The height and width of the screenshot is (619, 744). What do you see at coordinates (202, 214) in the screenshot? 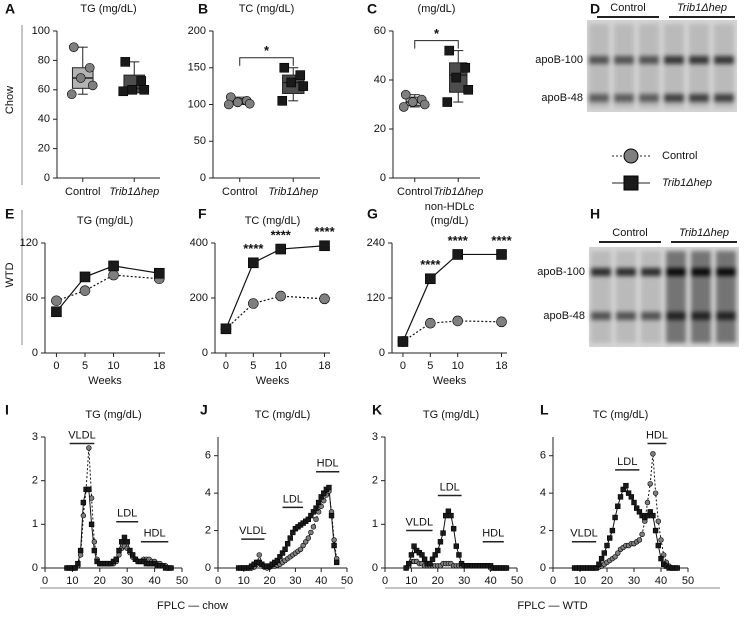
I see `panel-letter: F` at bounding box center [202, 214].